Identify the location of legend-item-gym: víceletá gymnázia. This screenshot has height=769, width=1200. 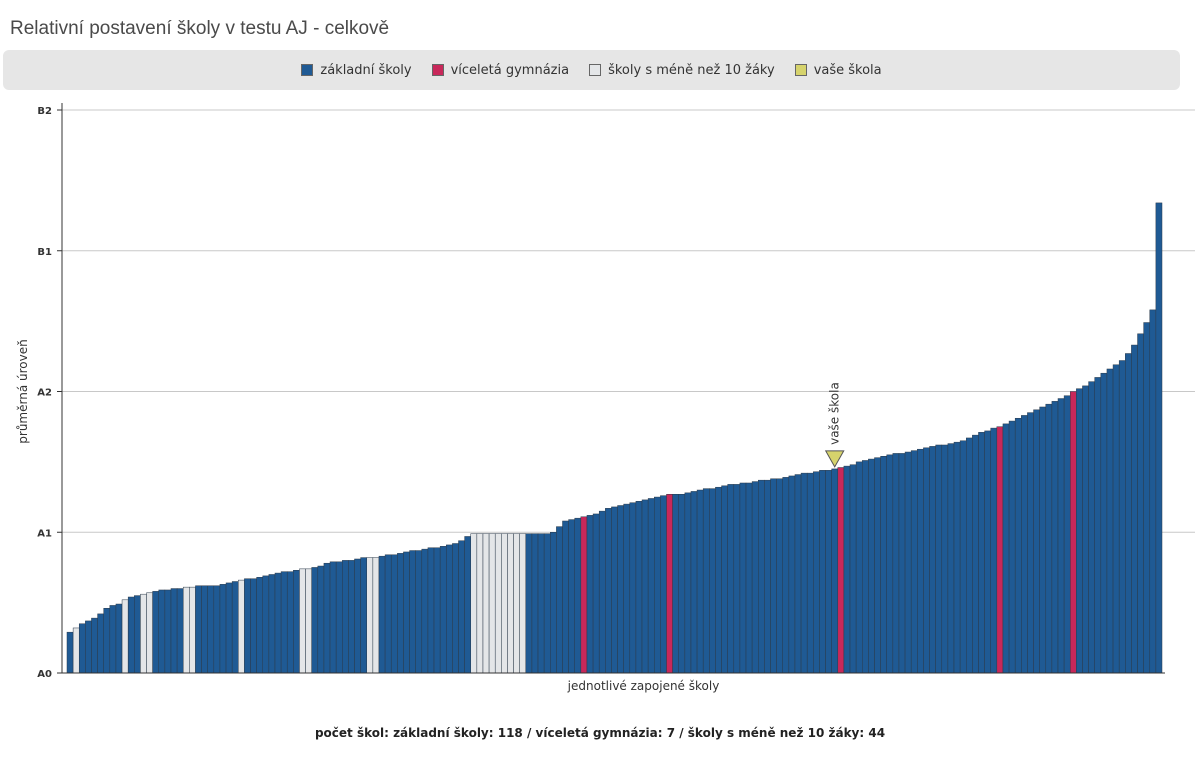
(500, 70).